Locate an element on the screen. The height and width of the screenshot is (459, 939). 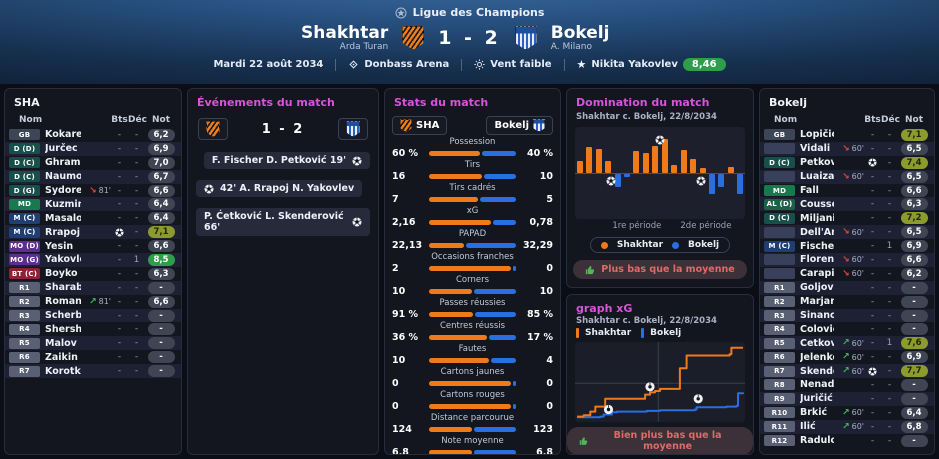
event-pill: F. Fischer D. Petković 19' is located at coordinates (286, 160).